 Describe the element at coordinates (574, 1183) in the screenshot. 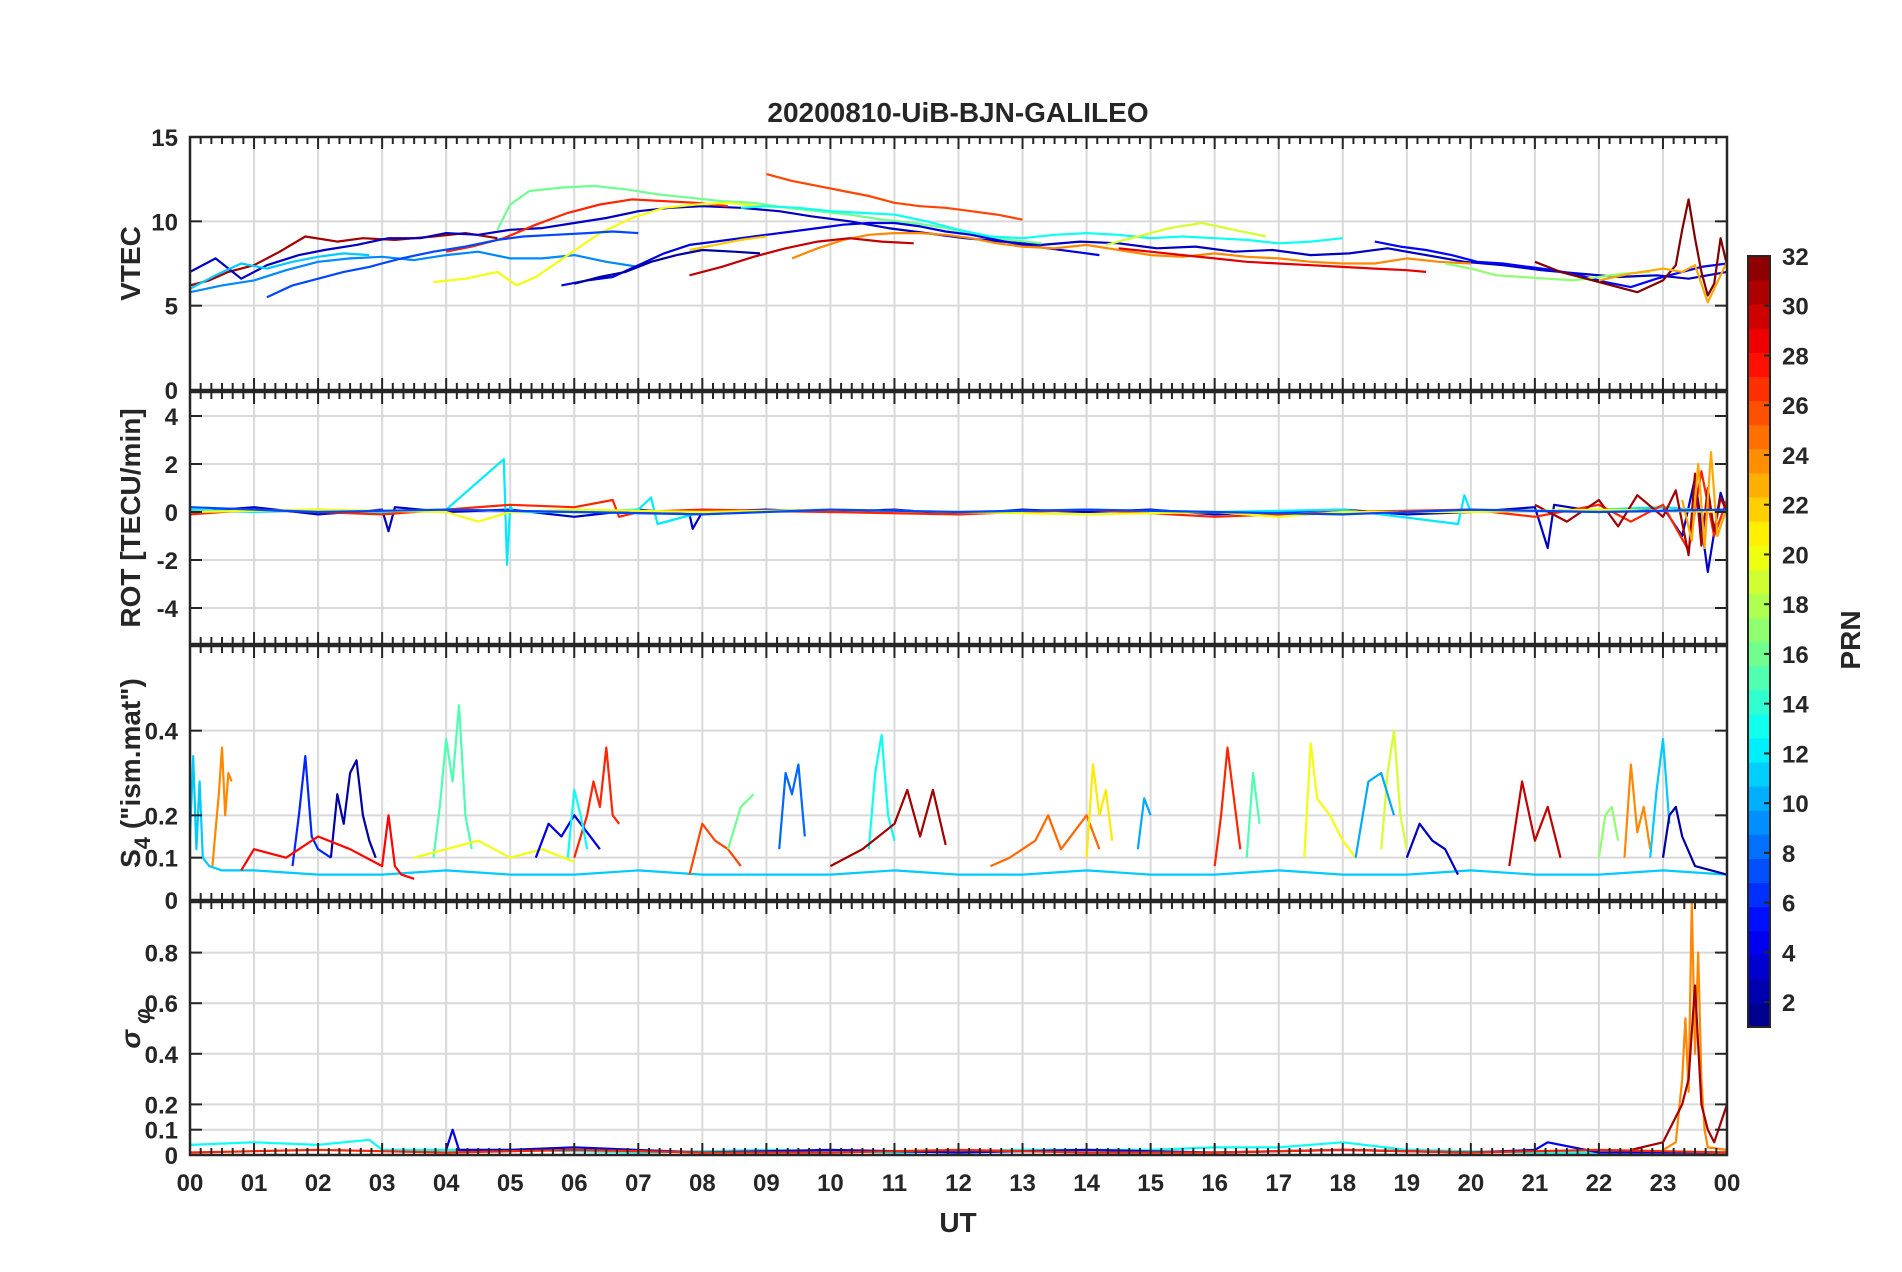

I see `x-tick-label: 06` at that location.